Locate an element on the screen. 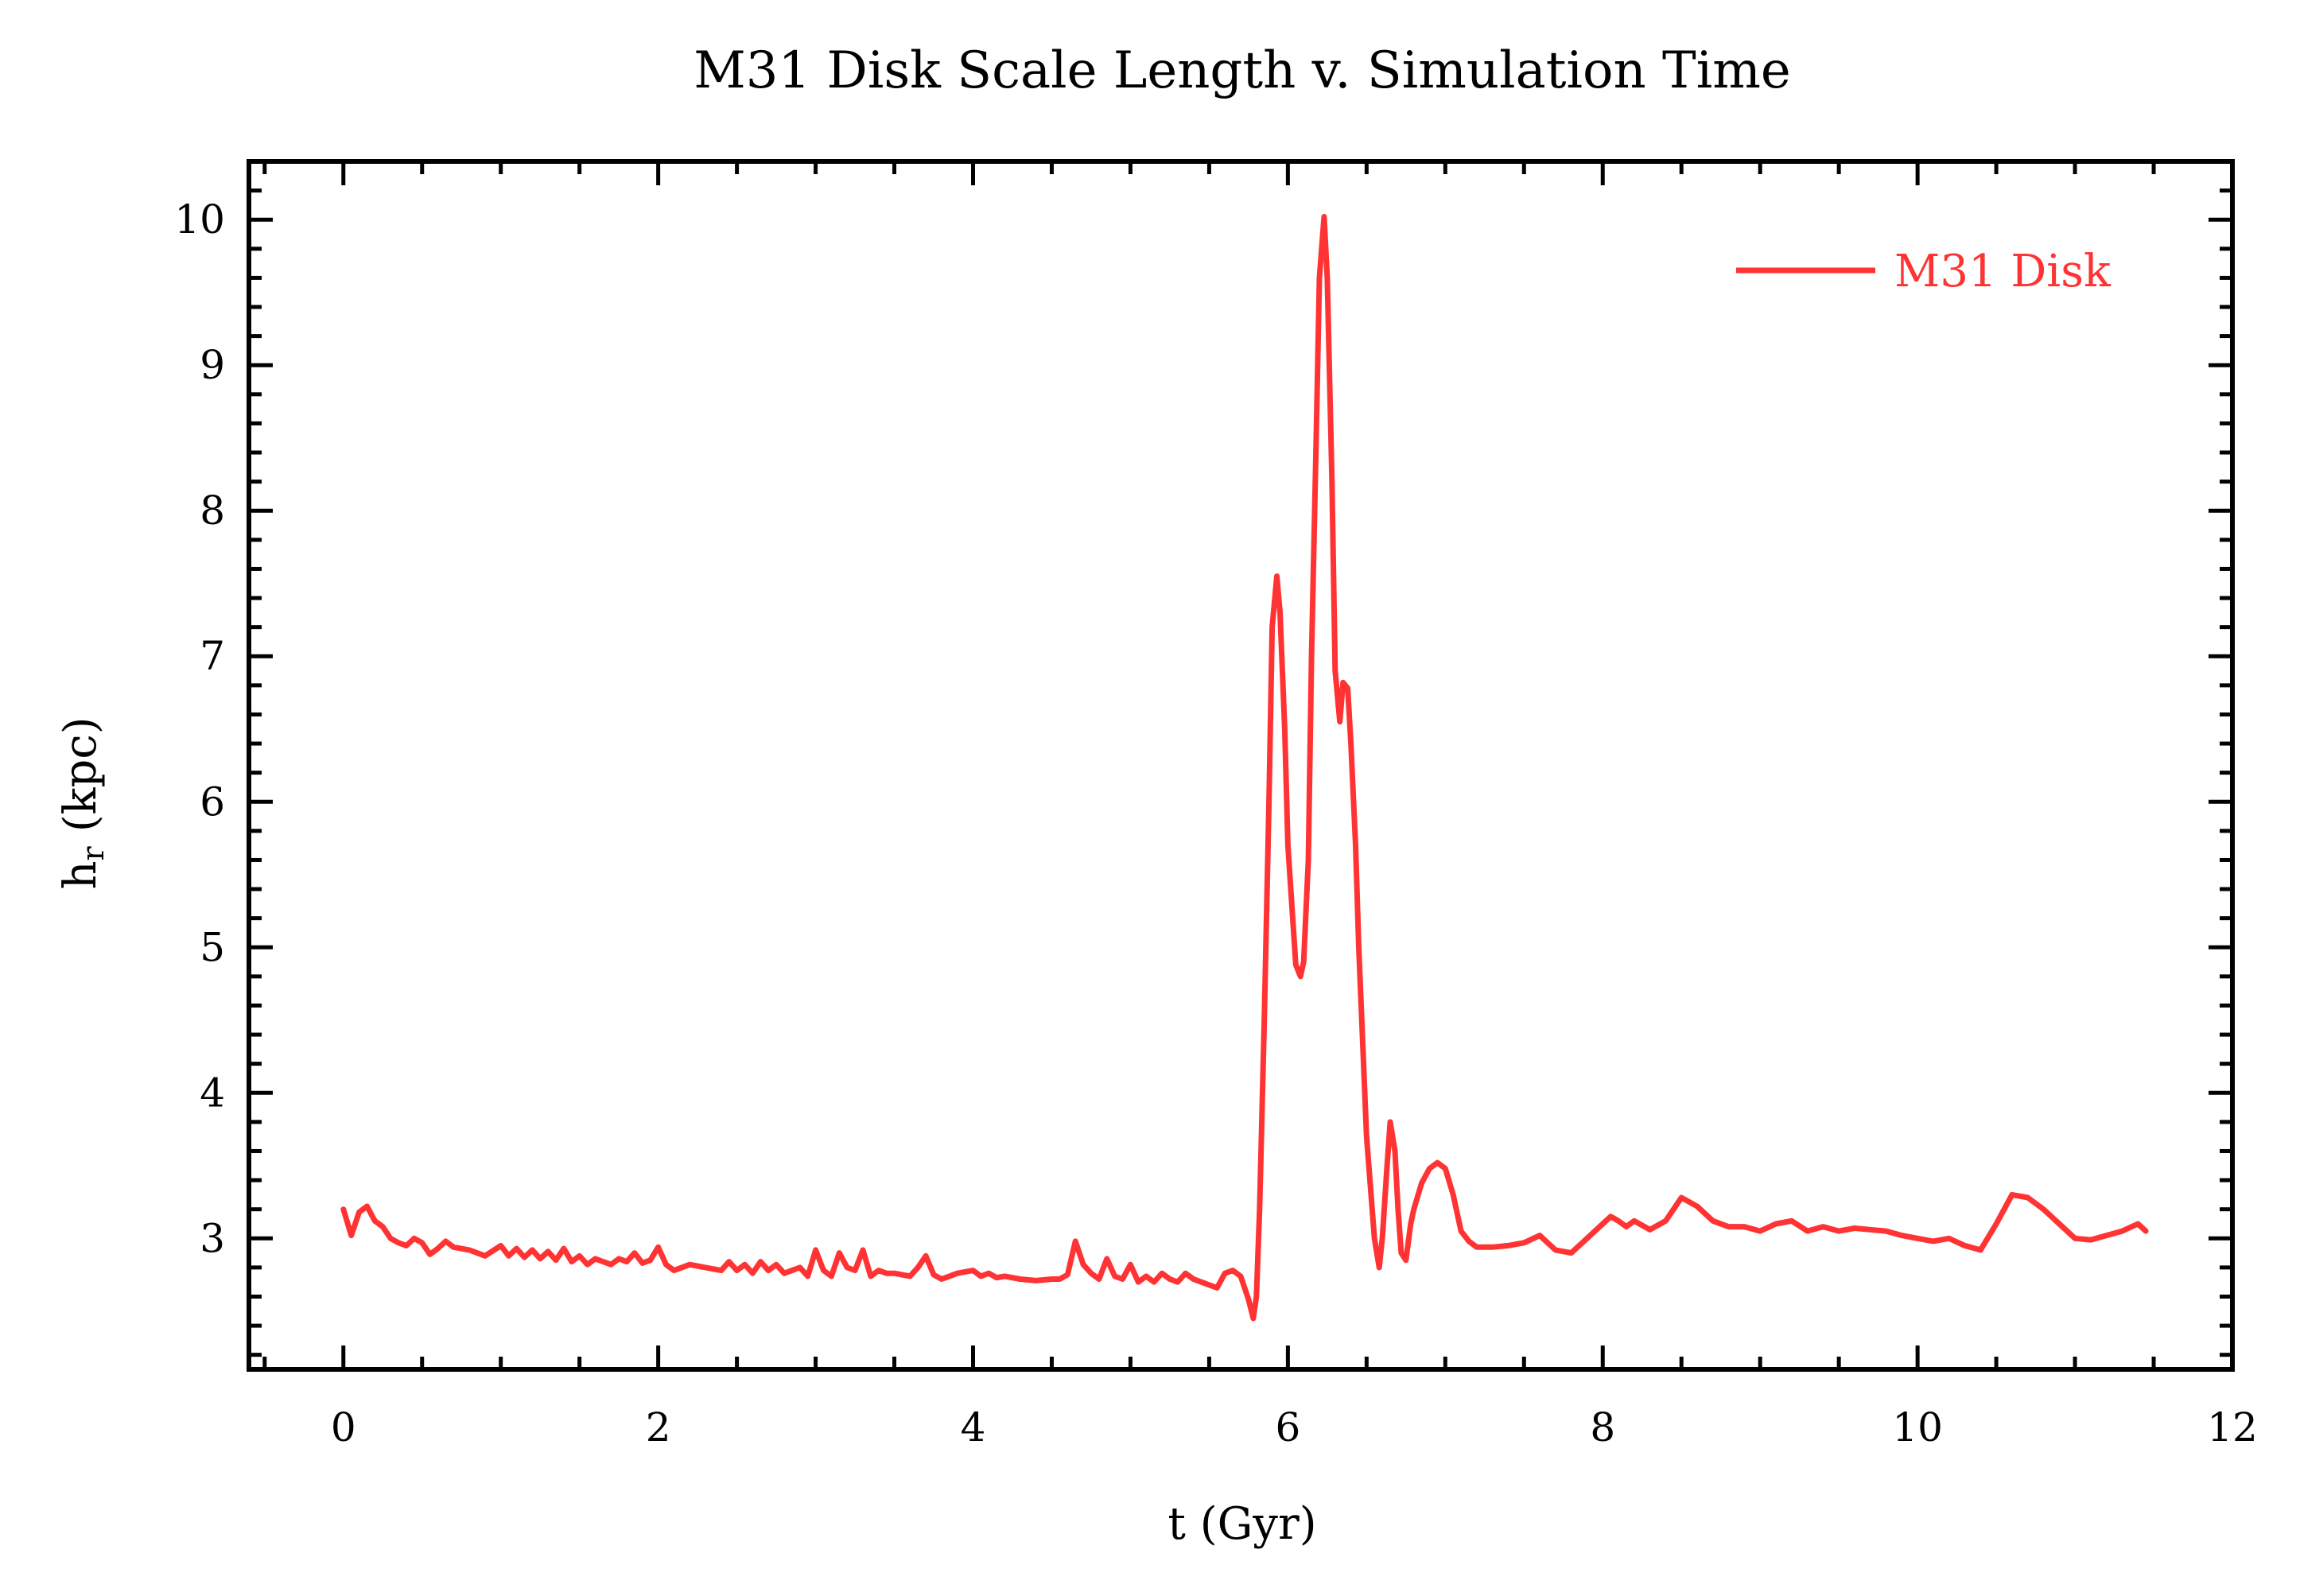 The width and height of the screenshot is (2300, 1596). legend-label-m31-disk: M31 Disk is located at coordinates (2003, 272).